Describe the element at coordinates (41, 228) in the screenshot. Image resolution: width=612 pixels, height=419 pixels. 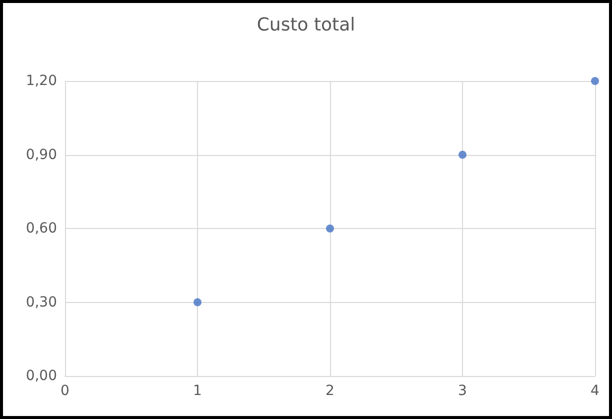
I see `y-tick-label: 0,60` at that location.